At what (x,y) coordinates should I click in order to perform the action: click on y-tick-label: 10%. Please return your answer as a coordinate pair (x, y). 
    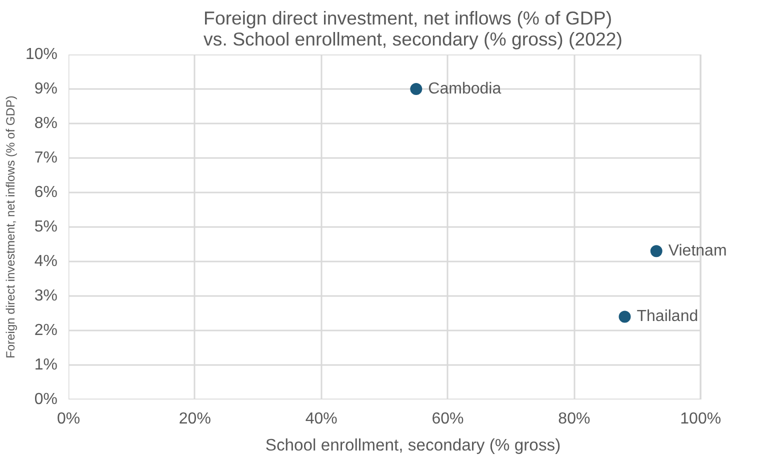
    Looking at the image, I should click on (41, 54).